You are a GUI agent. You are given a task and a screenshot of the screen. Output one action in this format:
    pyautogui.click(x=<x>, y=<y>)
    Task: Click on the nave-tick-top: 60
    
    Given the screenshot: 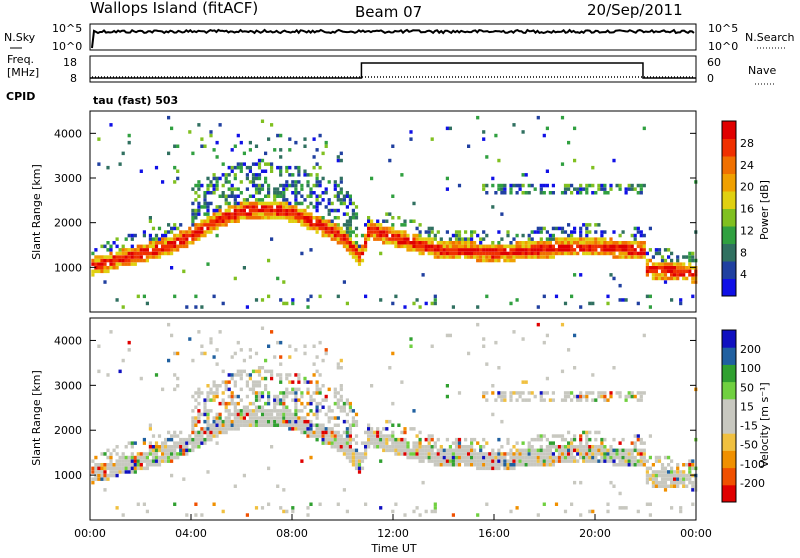 What is the action you would take?
    pyautogui.click(x=714, y=62)
    